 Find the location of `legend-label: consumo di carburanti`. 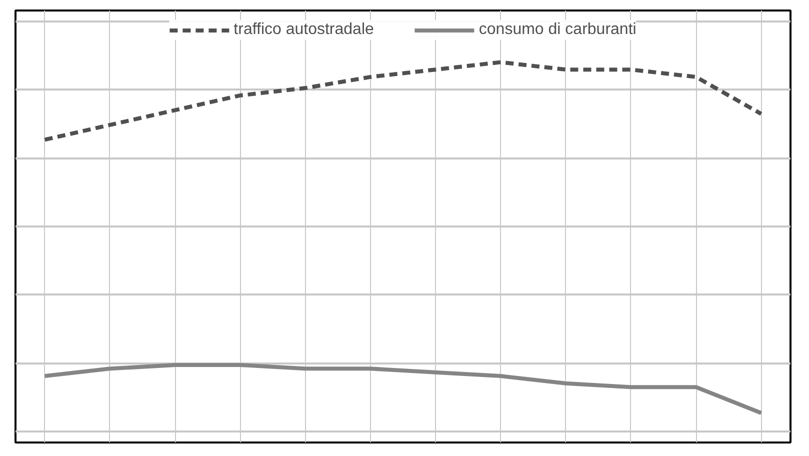

legend-label: consumo di carburanti is located at coordinates (557, 30).